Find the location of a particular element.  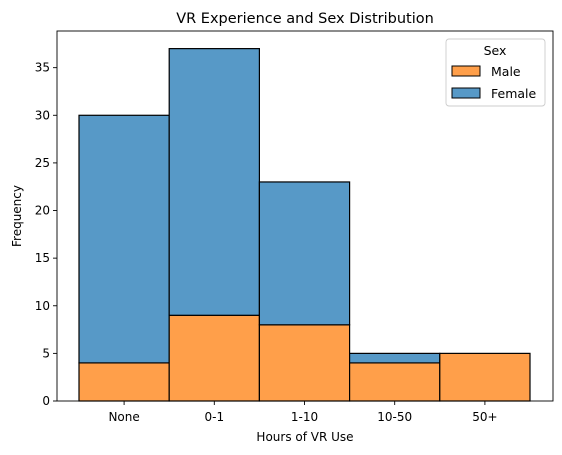

x-tick-label: 10-50 is located at coordinates (394, 417).